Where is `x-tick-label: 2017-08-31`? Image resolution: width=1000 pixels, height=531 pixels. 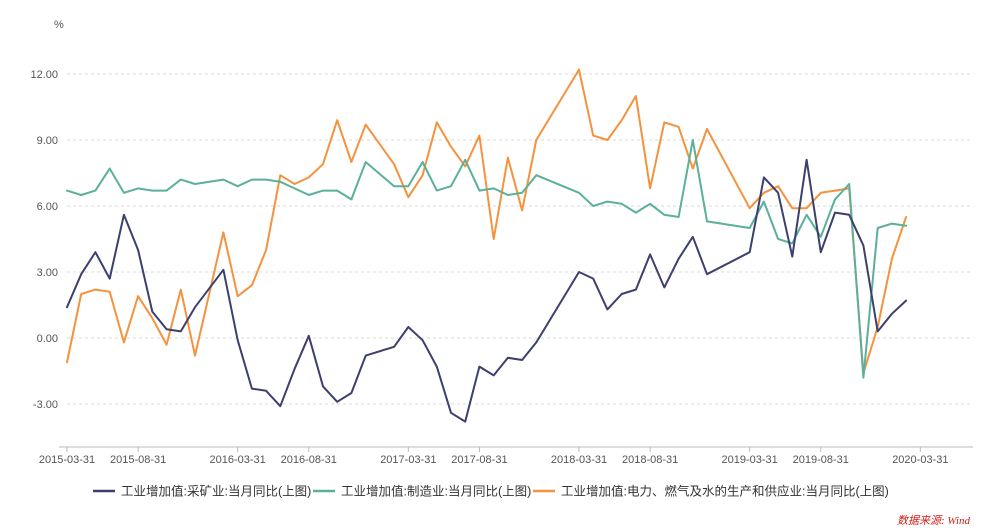
x-tick-label: 2017-08-31 is located at coordinates (479, 460).